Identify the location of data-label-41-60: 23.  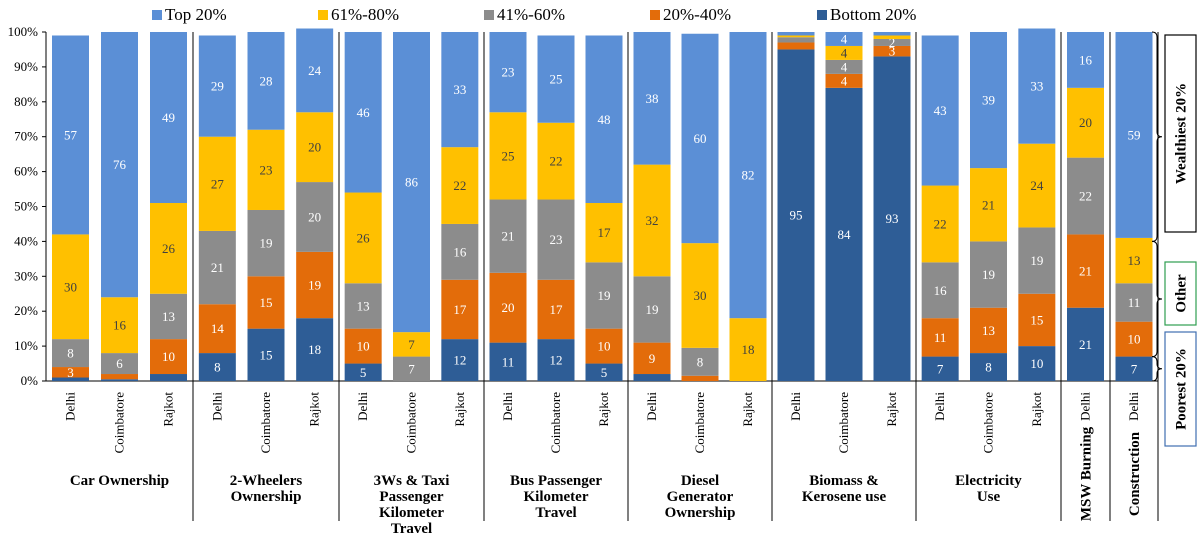
(556, 239).